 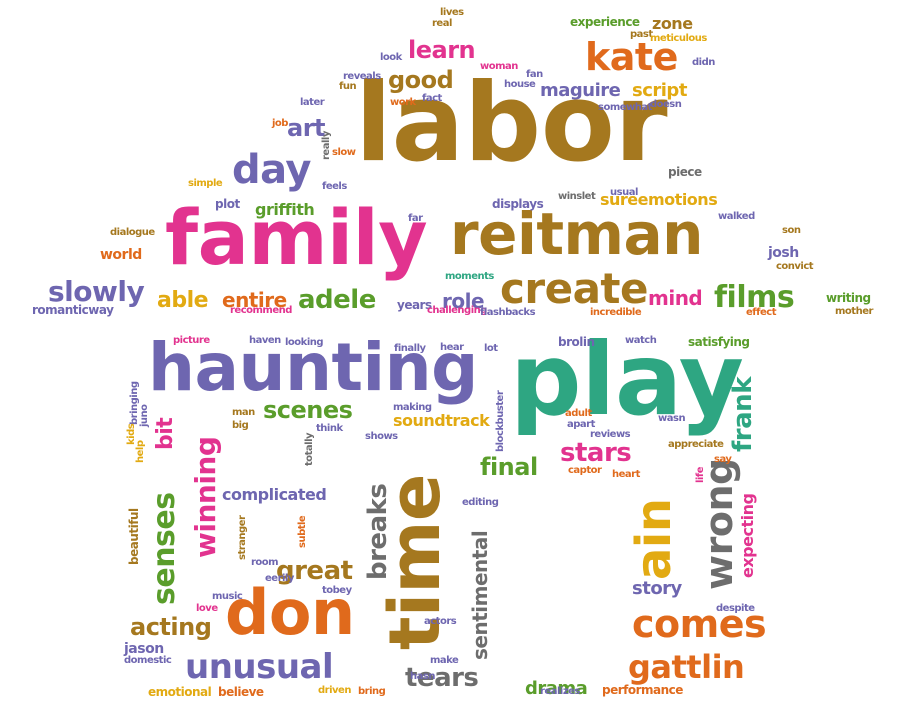 What do you see at coordinates (624, 192) in the screenshot?
I see `word-usual: usual` at bounding box center [624, 192].